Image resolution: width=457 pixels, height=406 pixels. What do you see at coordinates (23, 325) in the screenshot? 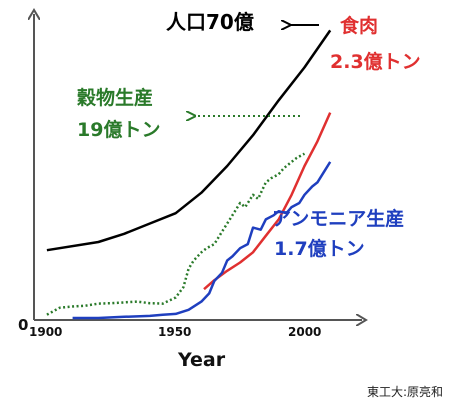
I see `origin-label: 0` at bounding box center [23, 325].